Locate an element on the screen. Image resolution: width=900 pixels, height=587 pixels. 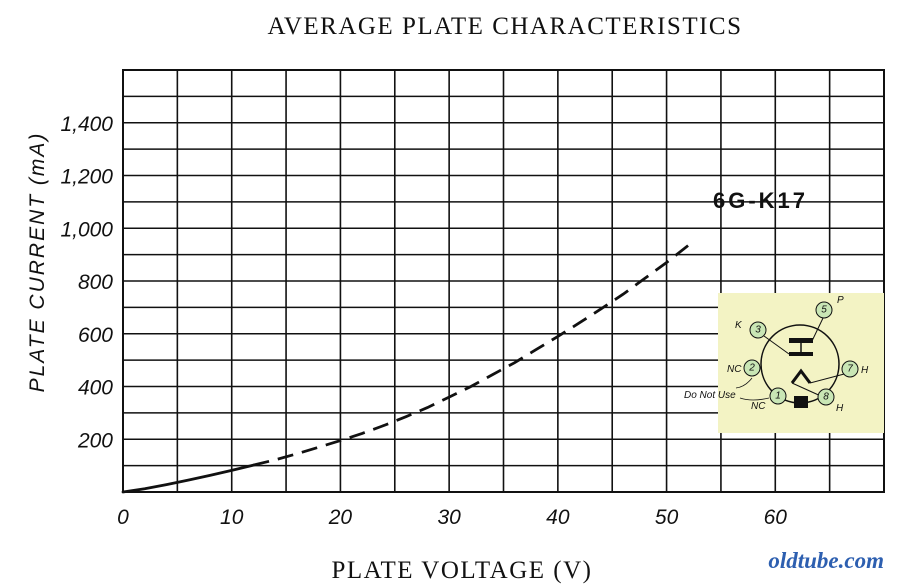
y-axis-ticks: 200 400 600 800 1,000 1,200 1,400 is located at coordinates (86, 283).